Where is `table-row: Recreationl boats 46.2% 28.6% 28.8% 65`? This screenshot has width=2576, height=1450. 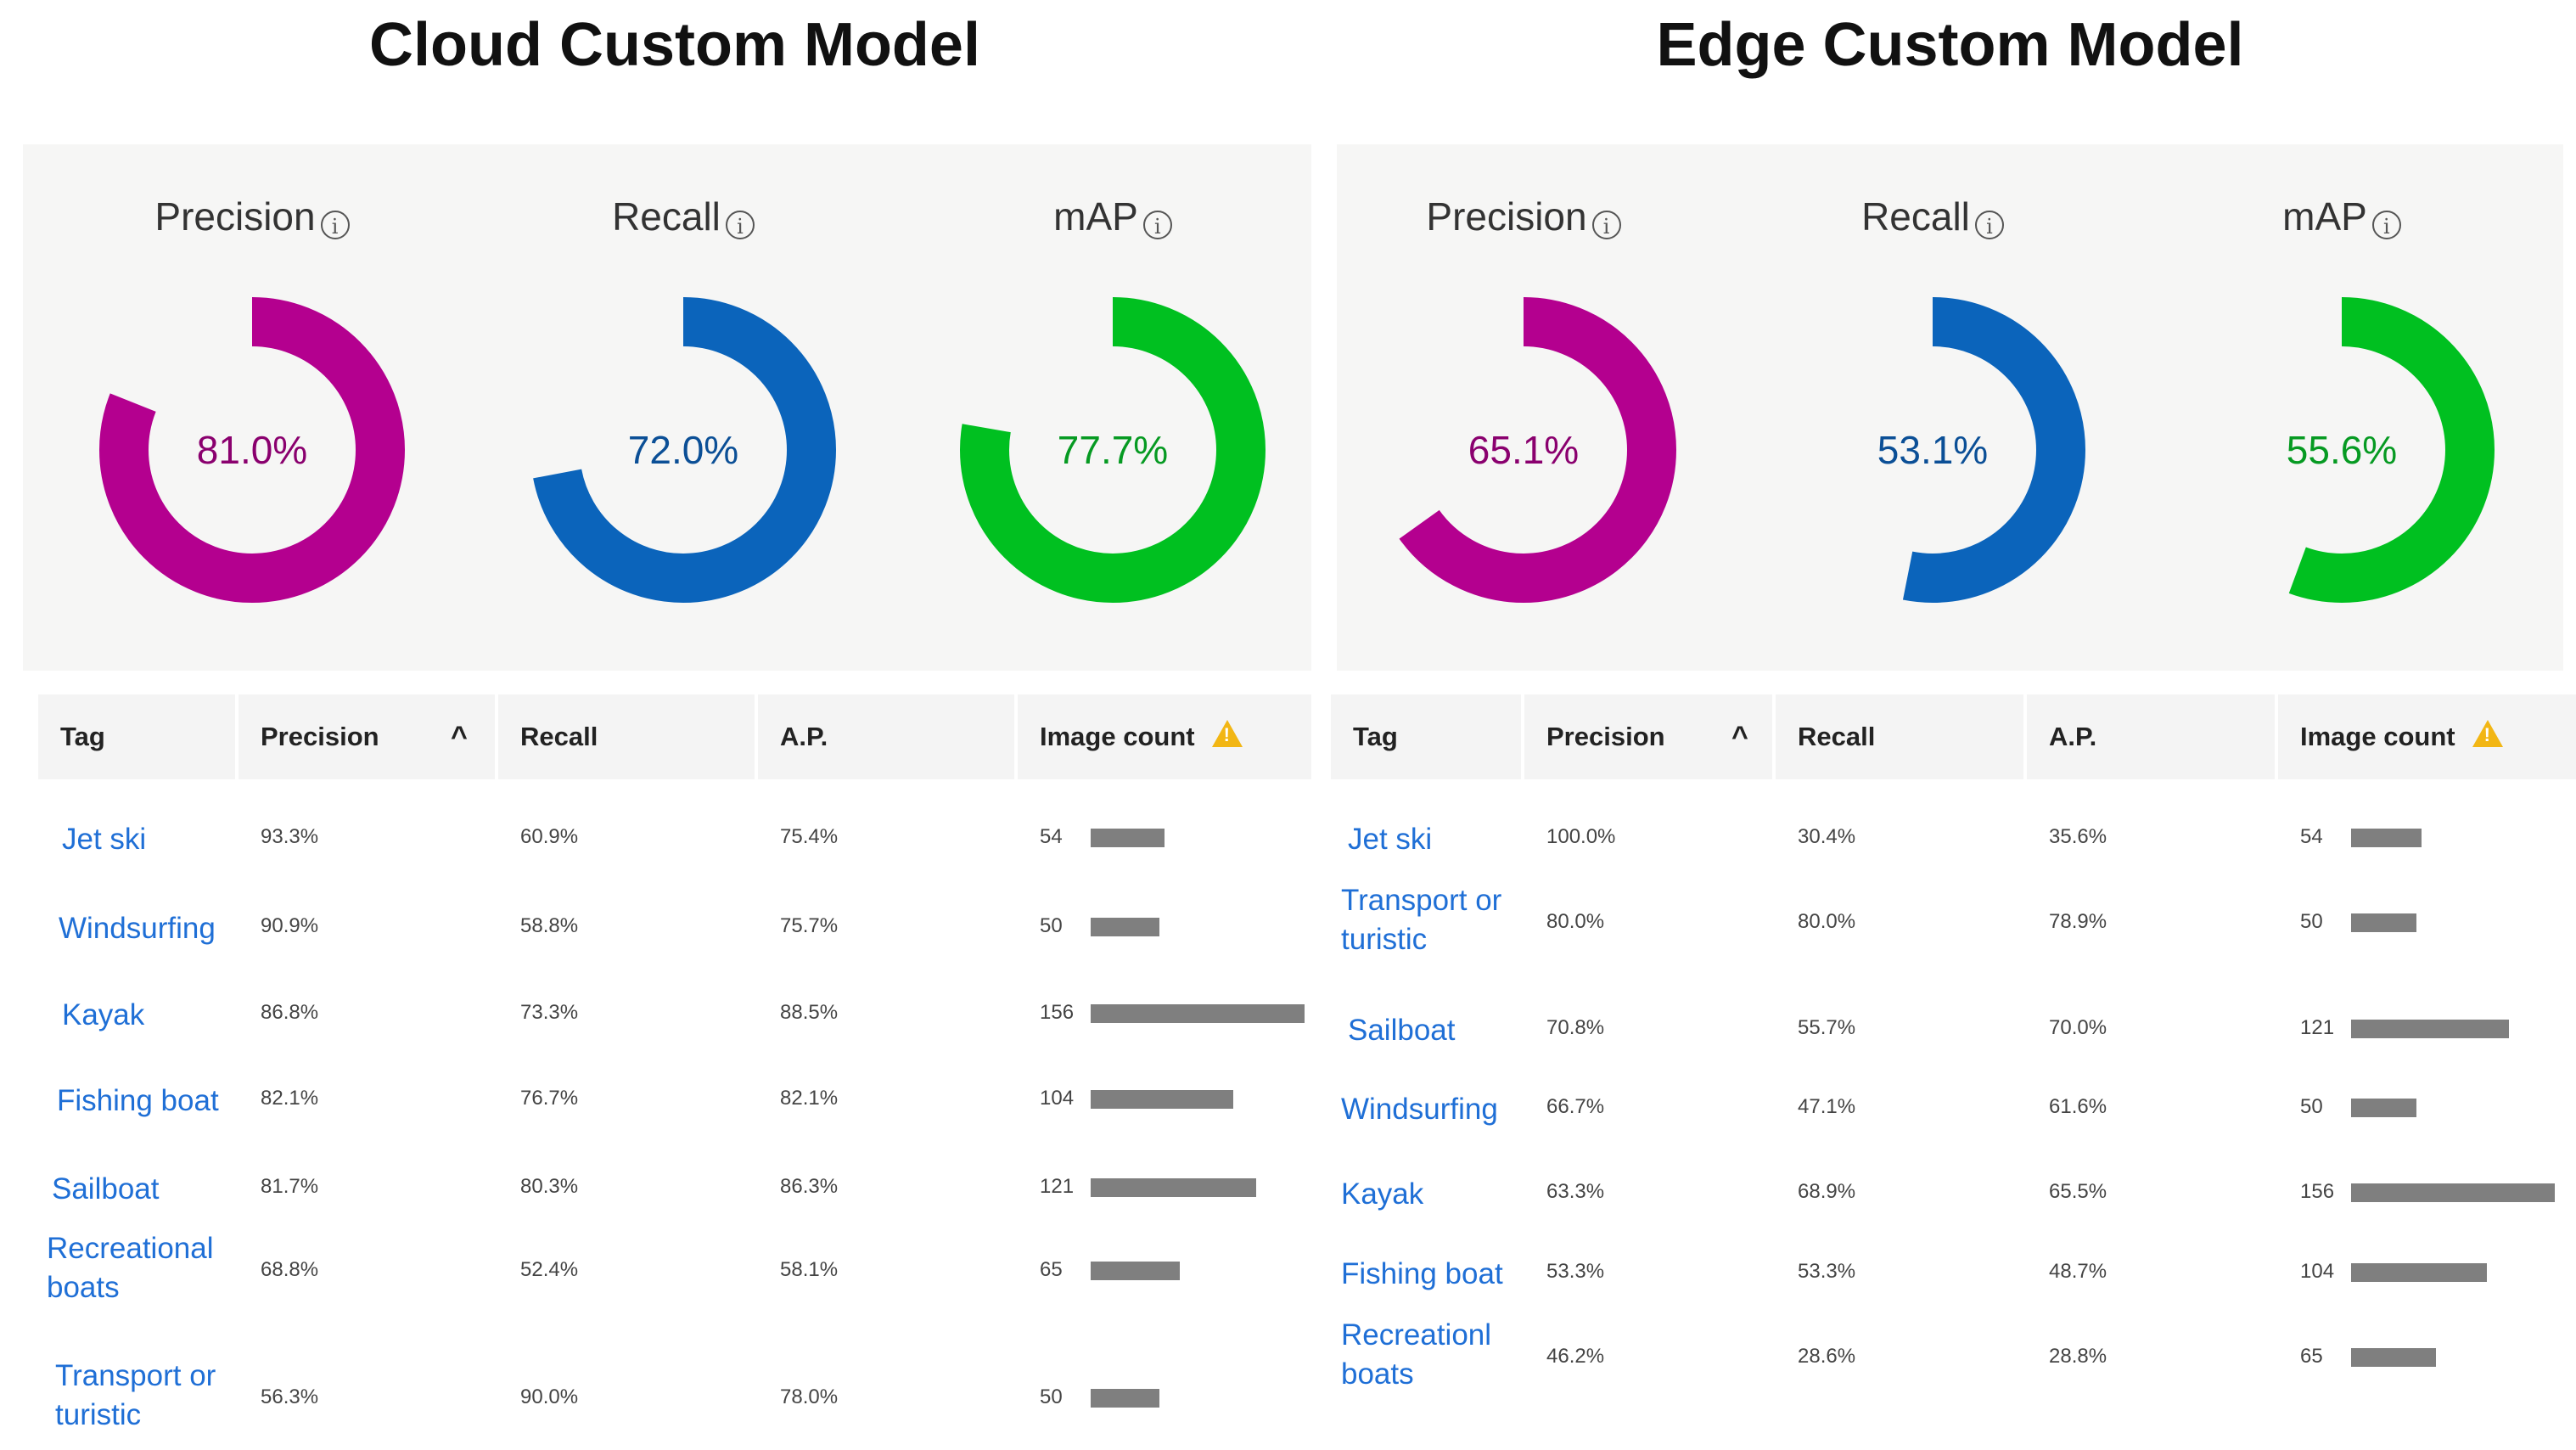
table-row: Recreationl boats 46.2% 28.6% 28.8% 65 is located at coordinates (1953, 1364).